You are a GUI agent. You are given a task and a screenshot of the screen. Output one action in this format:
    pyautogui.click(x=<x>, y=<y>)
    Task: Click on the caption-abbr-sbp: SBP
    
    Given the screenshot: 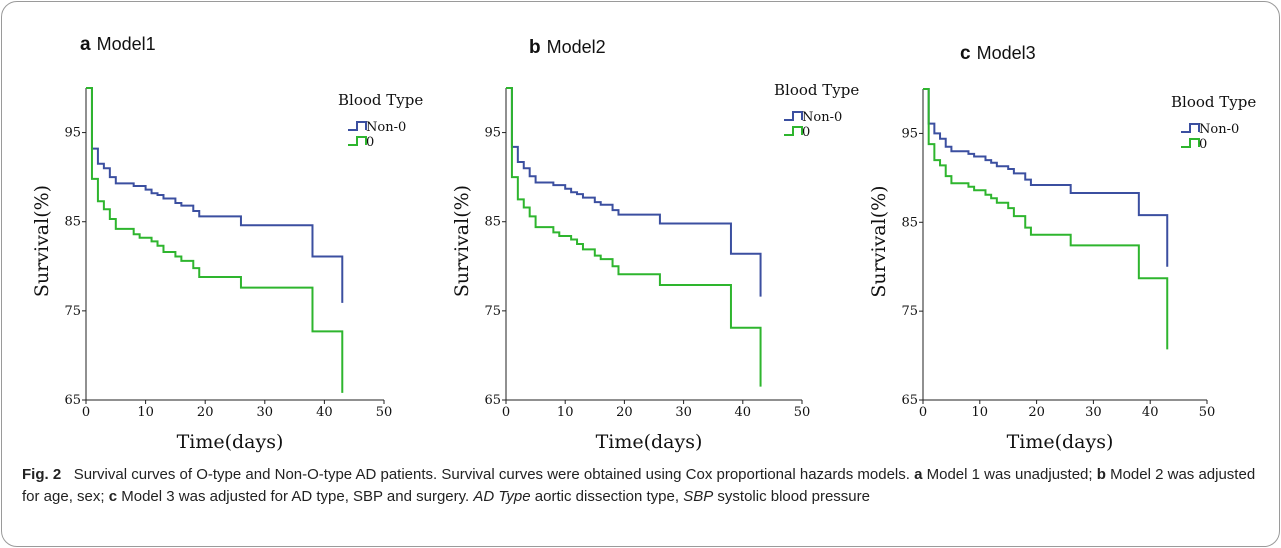 What is the action you would take?
    pyautogui.click(x=698, y=496)
    